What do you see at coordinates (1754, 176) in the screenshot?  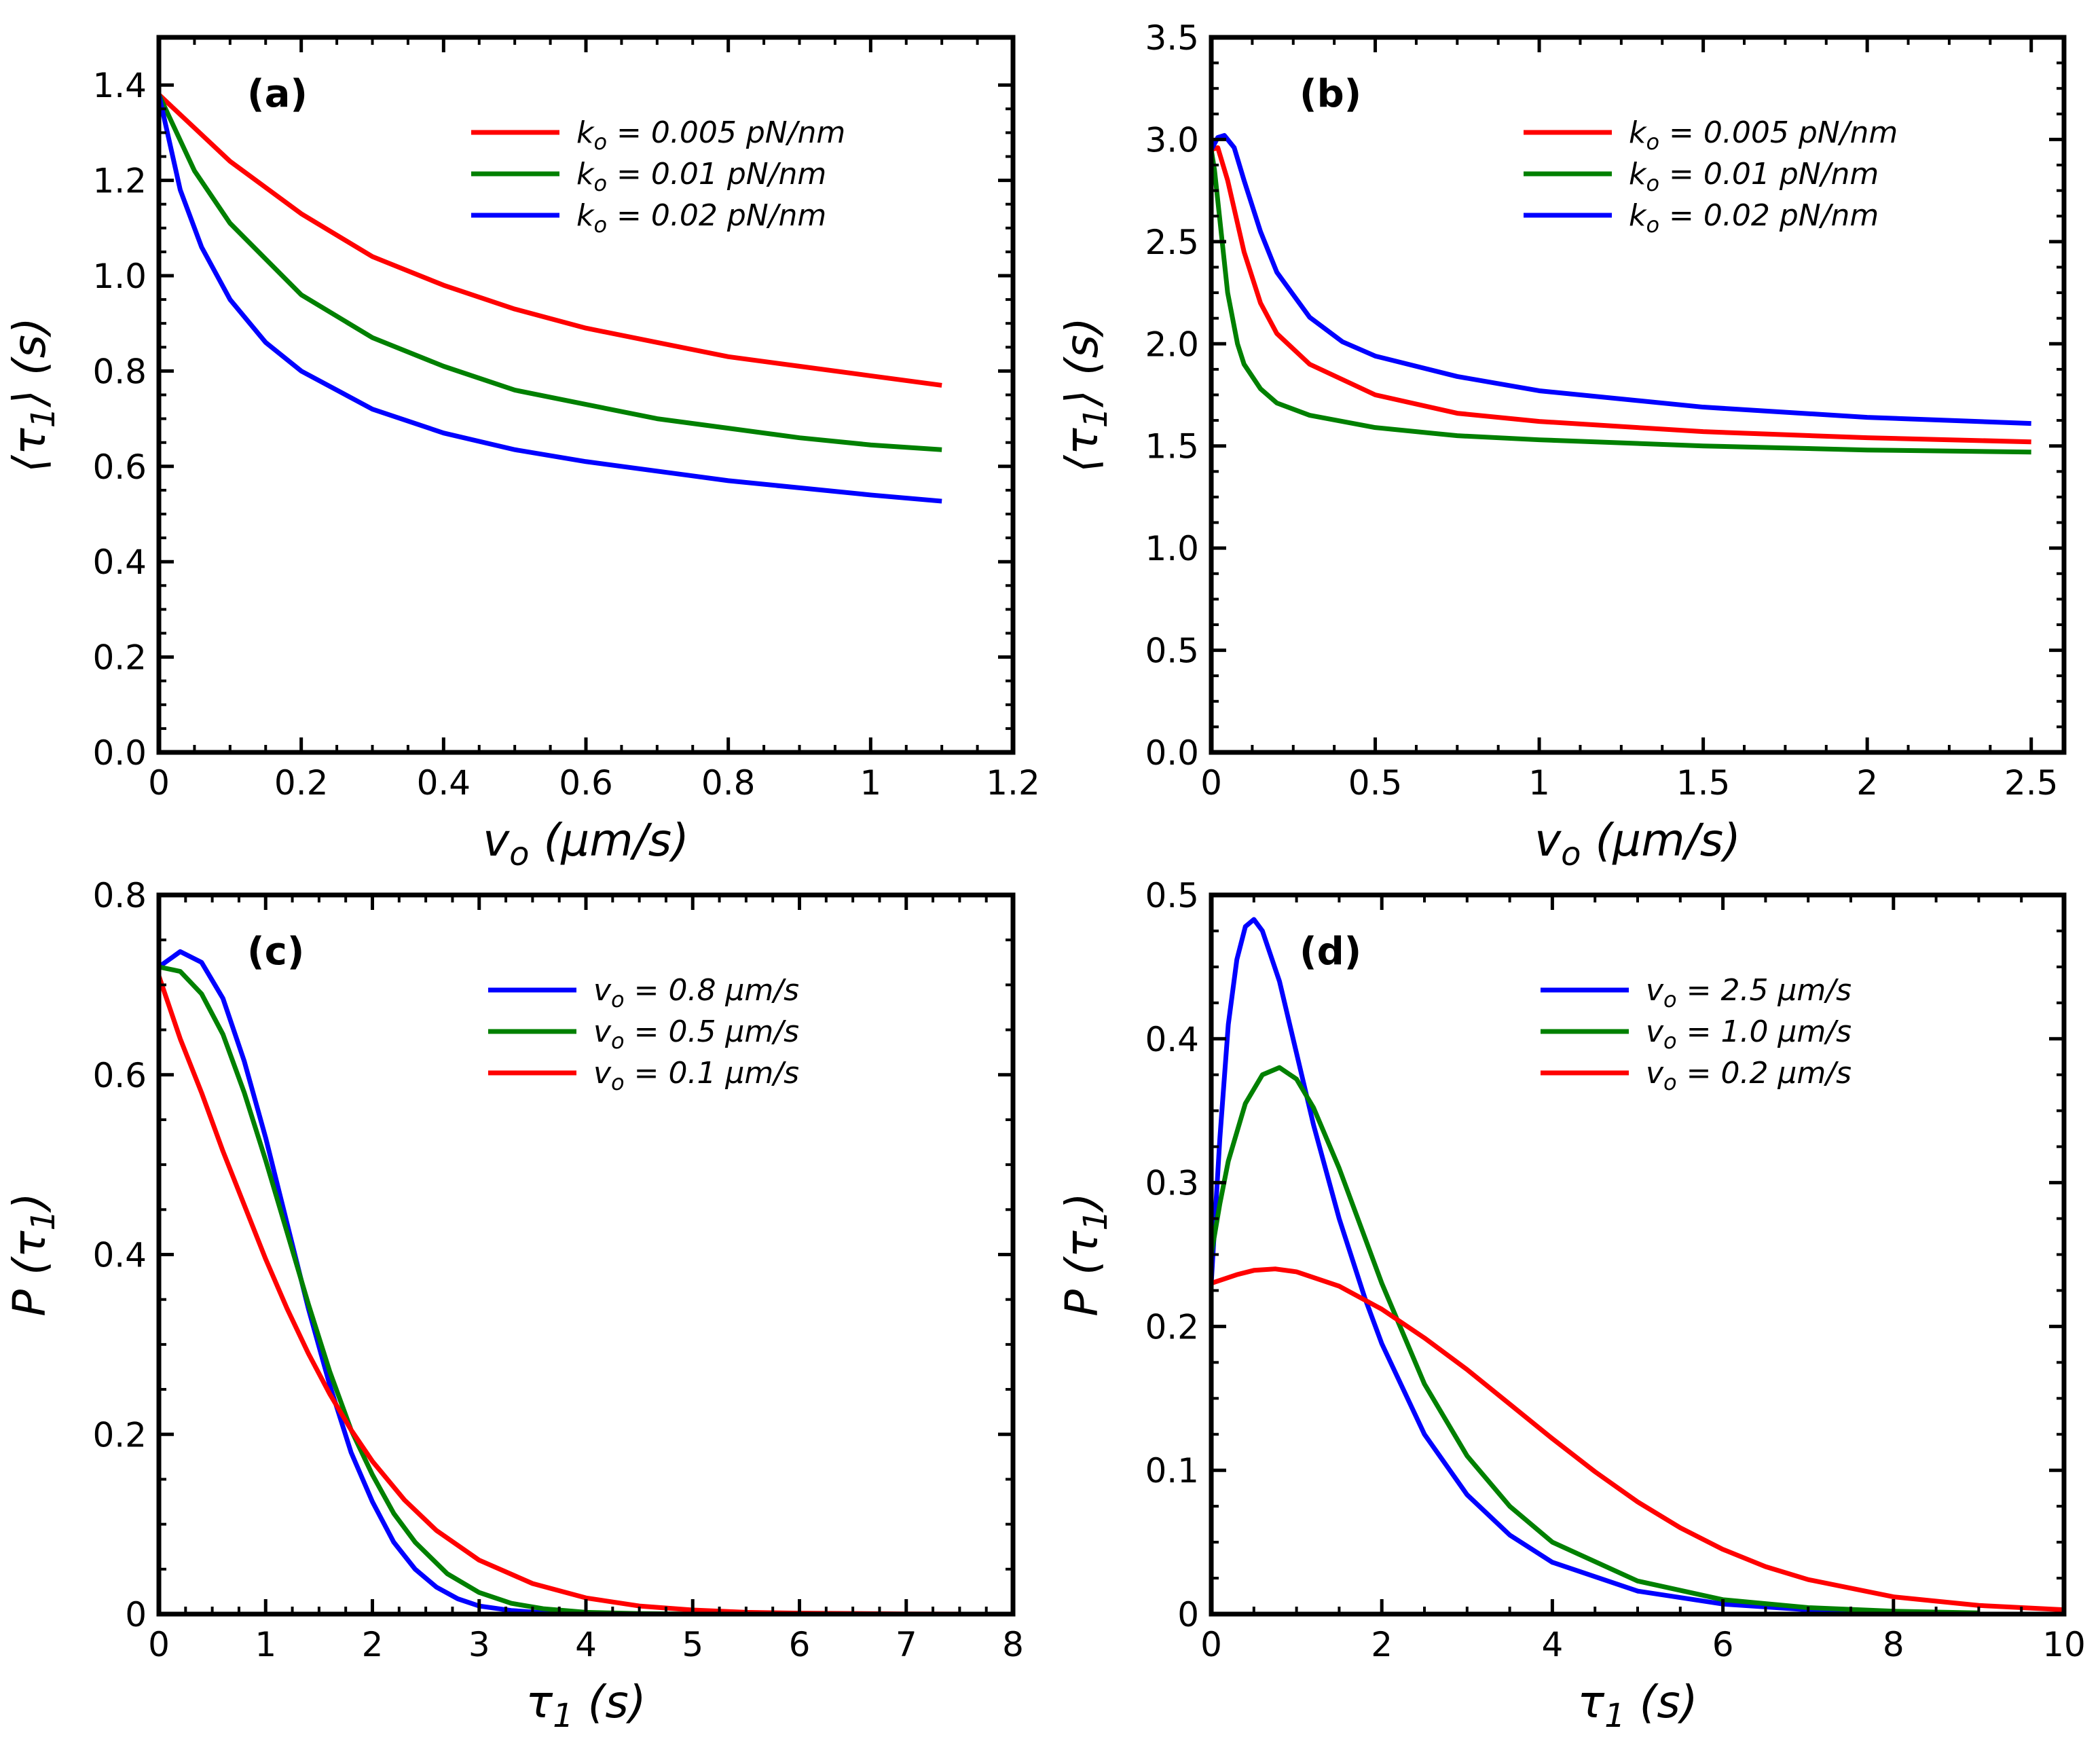 I see `legend-label-b-2: ko = 0.01 pN/nm` at bounding box center [1754, 176].